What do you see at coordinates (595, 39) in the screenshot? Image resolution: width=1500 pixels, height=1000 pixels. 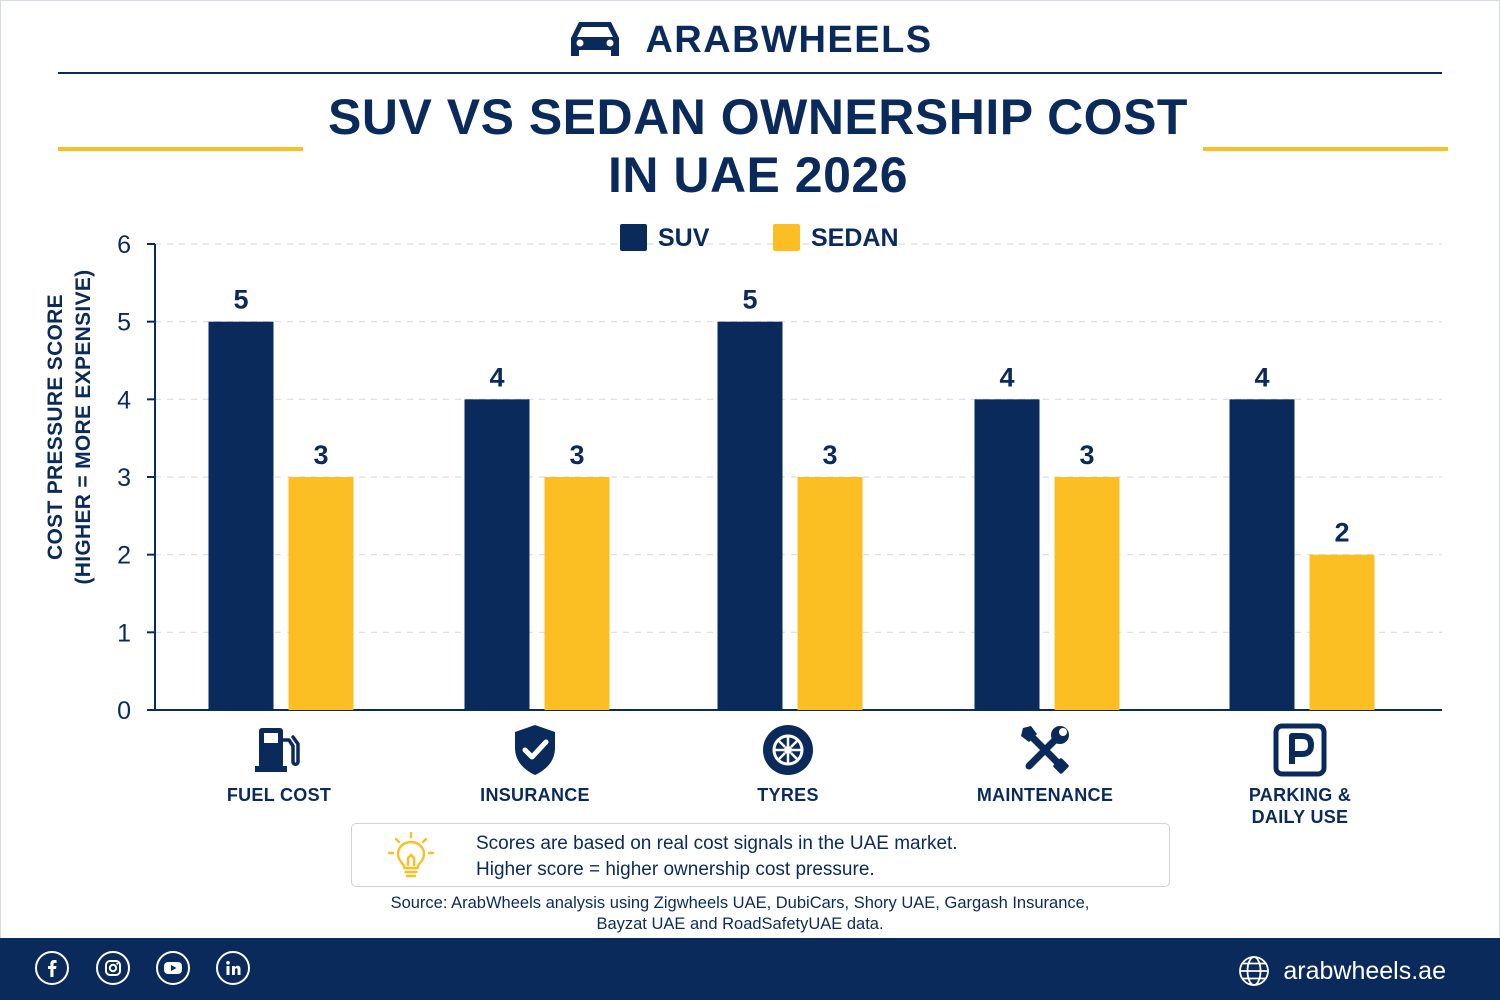 I see `car-icon` at bounding box center [595, 39].